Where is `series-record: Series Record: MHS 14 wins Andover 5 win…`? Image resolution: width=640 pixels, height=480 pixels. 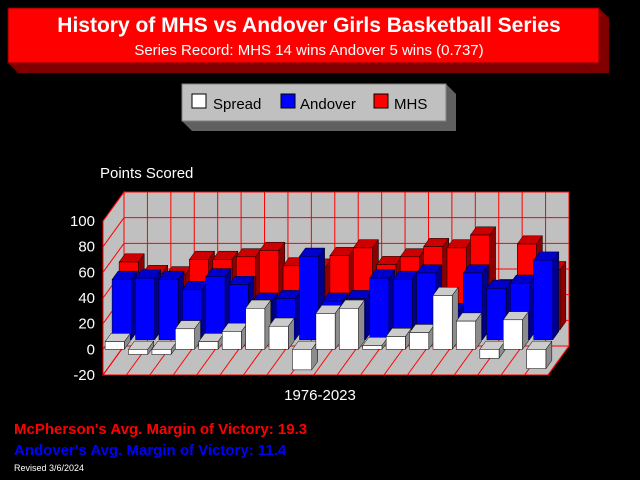
series-record: Series Record: MHS 14 wins Andover 5 win… is located at coordinates (308, 50).